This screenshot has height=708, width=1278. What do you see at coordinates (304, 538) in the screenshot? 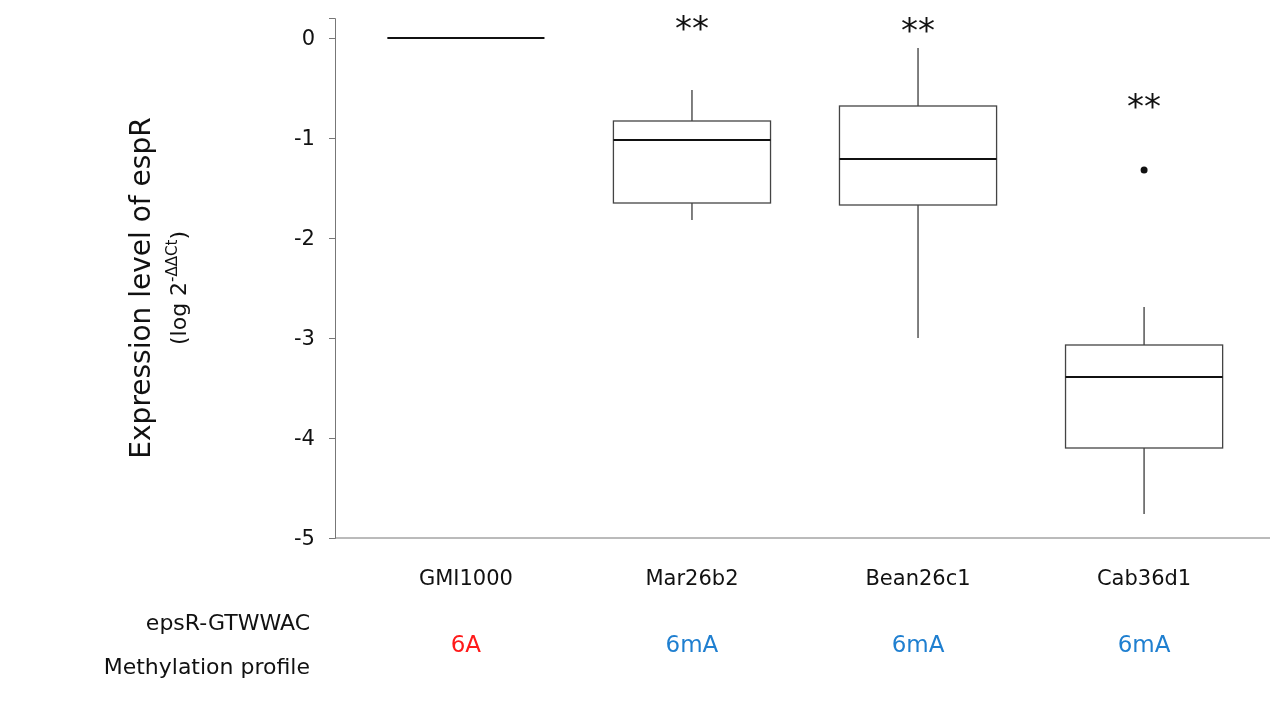
I see `y-tick-label: -5` at bounding box center [304, 538].